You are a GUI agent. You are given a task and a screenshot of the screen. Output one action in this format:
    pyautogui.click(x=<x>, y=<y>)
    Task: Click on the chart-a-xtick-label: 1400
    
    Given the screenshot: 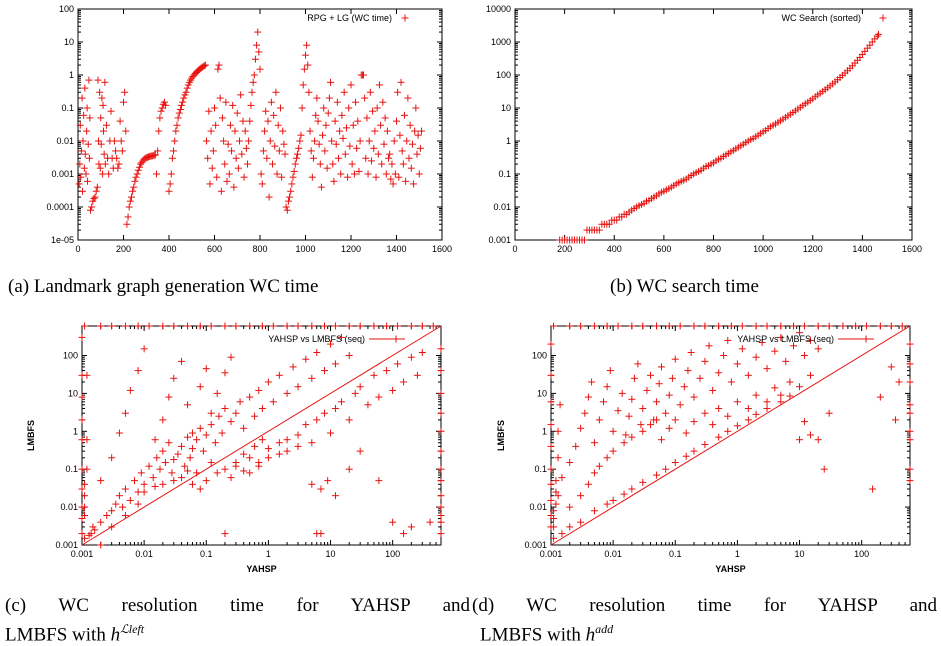 What is the action you would take?
    pyautogui.click(x=396, y=249)
    